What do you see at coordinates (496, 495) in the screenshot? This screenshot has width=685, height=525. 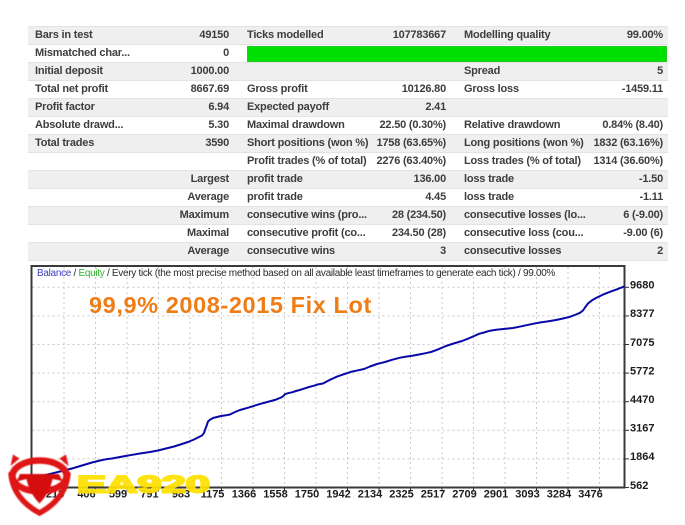 I see `svg-text: 2901` at bounding box center [496, 495].